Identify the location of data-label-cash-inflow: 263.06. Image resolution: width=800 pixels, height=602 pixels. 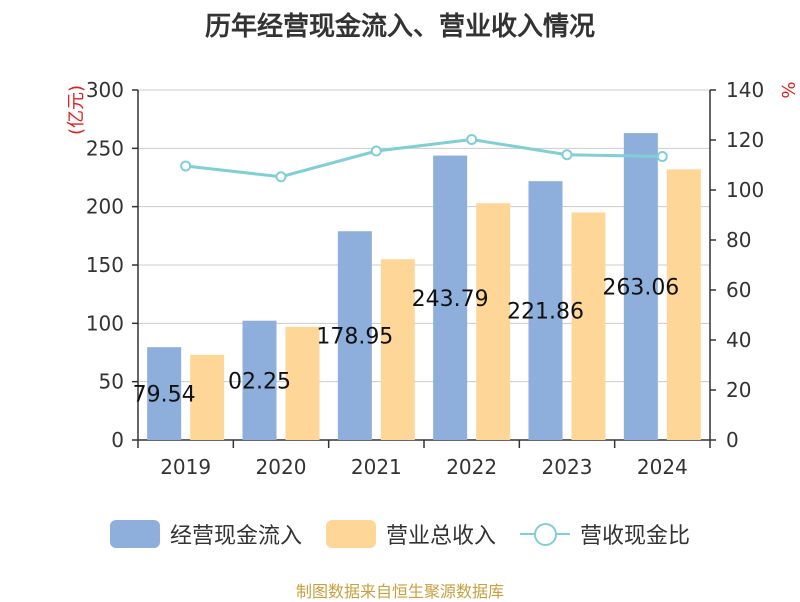
(640, 288).